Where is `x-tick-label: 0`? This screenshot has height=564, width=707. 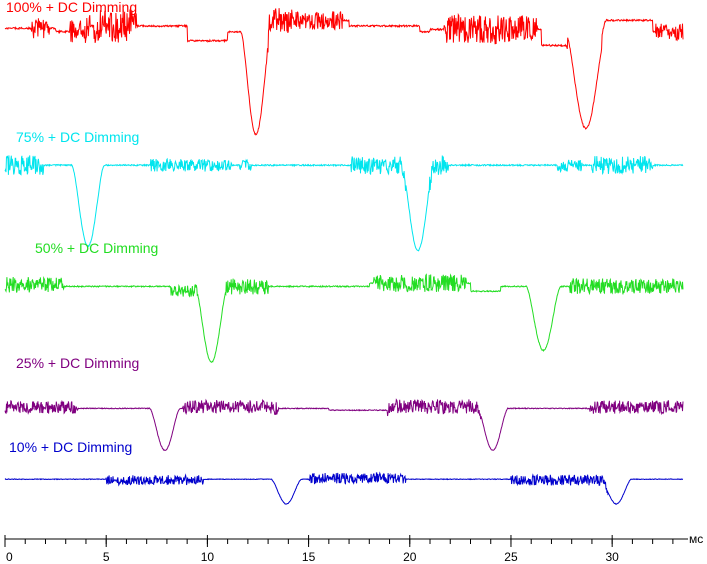
x-tick-label: 0 is located at coordinates (9, 557).